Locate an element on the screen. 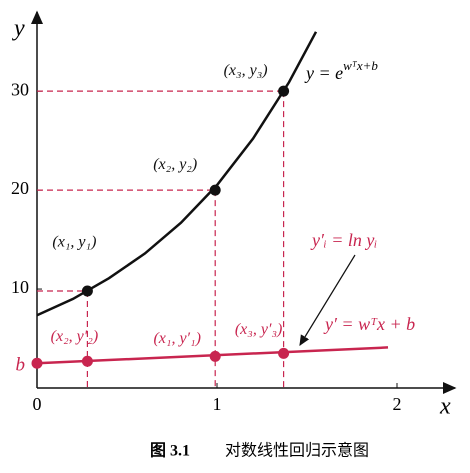  x-tick-label: 1 is located at coordinates (217, 404).